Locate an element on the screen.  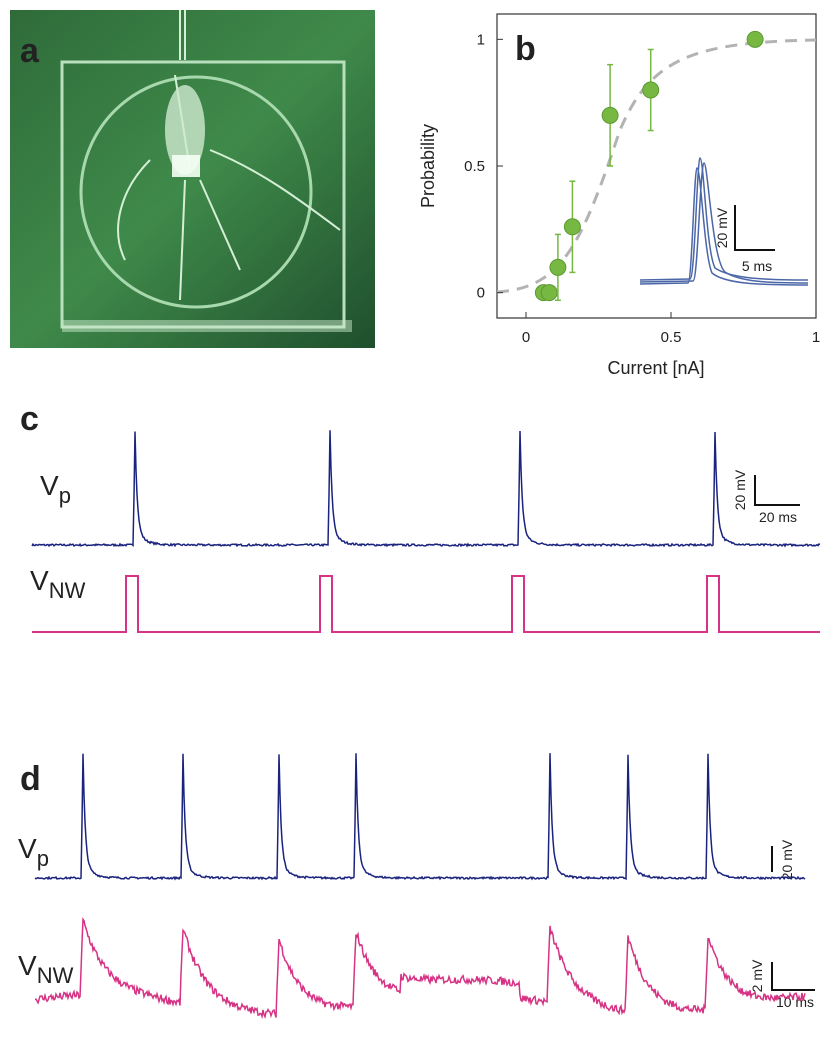
scale-label: 2 mV is located at coordinates (757, 975).